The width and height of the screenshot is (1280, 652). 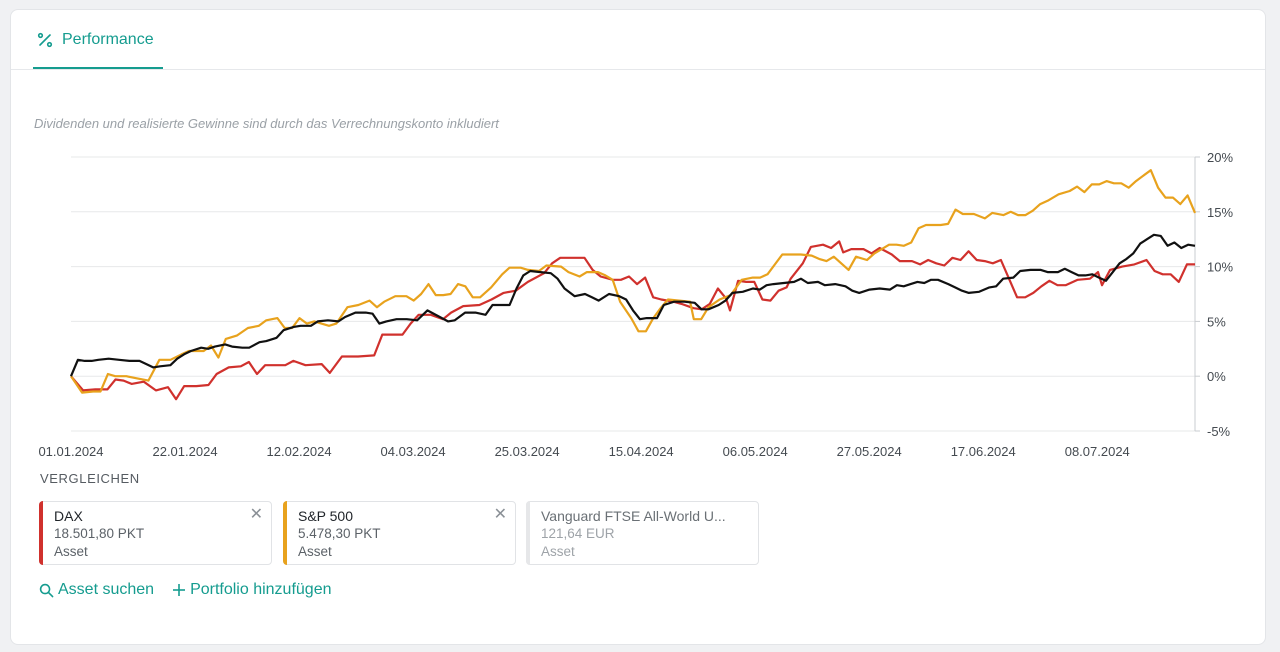 What do you see at coordinates (413, 451) in the screenshot?
I see `x-tick-label: 04.03.2024` at bounding box center [413, 451].